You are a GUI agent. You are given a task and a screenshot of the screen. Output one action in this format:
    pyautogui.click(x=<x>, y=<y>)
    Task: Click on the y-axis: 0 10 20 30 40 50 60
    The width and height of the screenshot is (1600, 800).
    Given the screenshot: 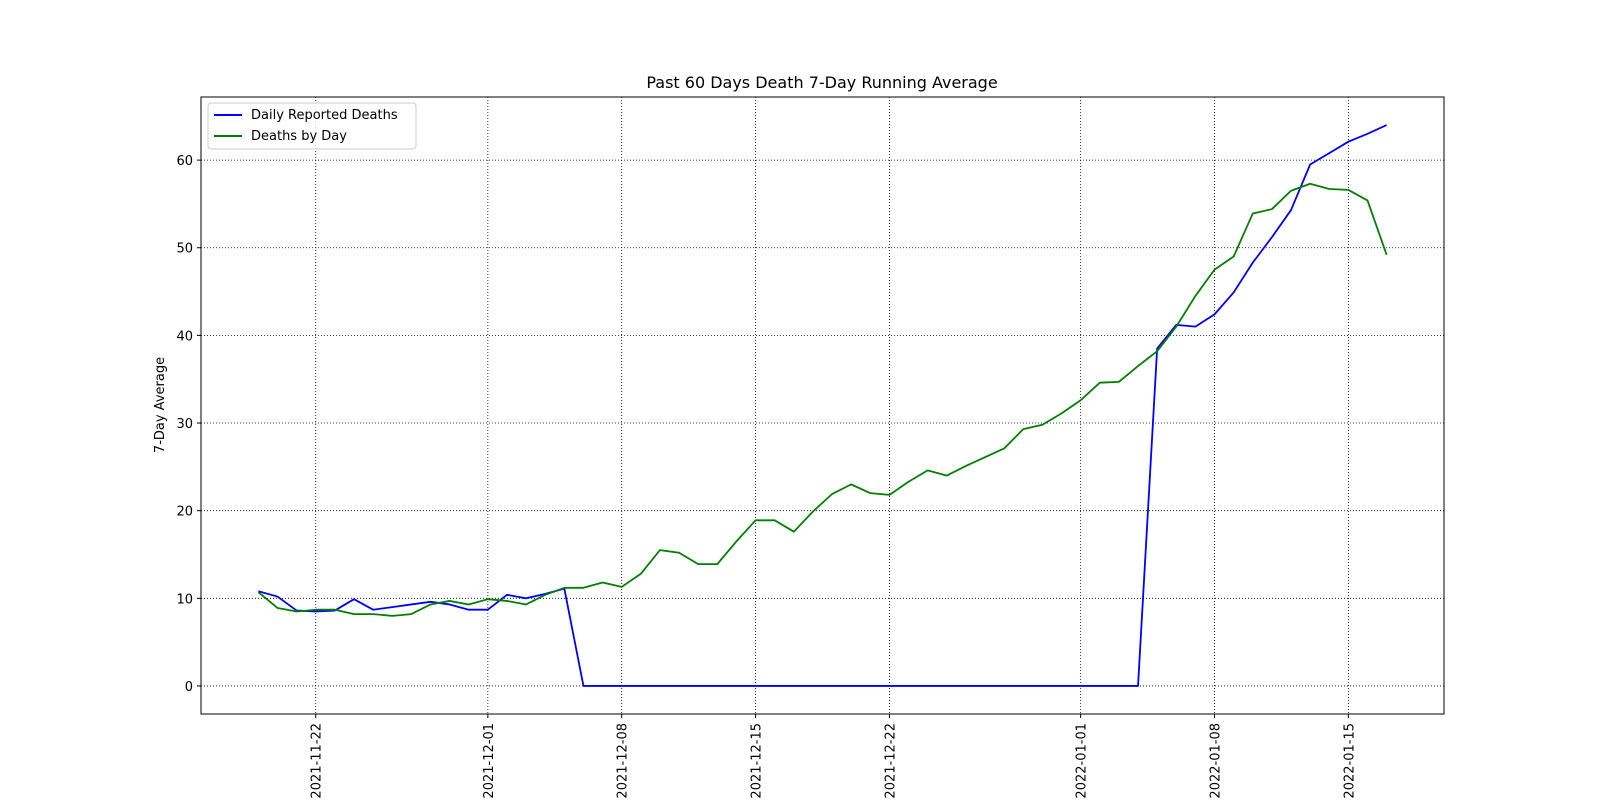 What is the action you would take?
    pyautogui.click(x=188, y=424)
    